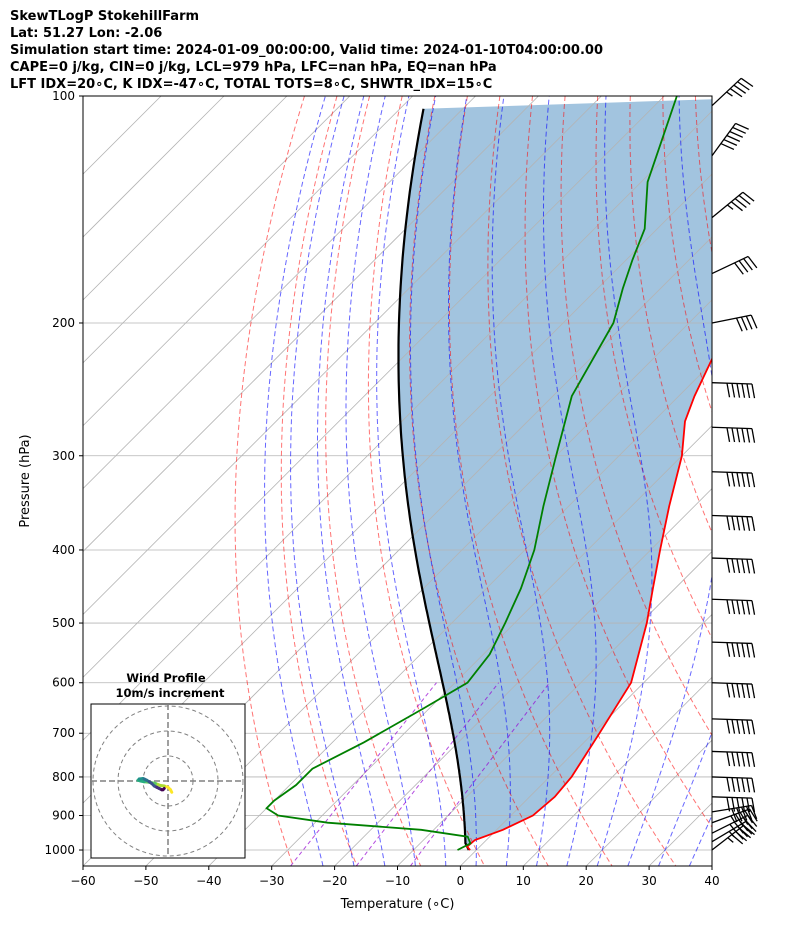 Image resolution: width=794 pixels, height=937 pixels. What do you see at coordinates (433, 479) in the screenshot?
I see `parcel-profile-line` at bounding box center [433, 479].